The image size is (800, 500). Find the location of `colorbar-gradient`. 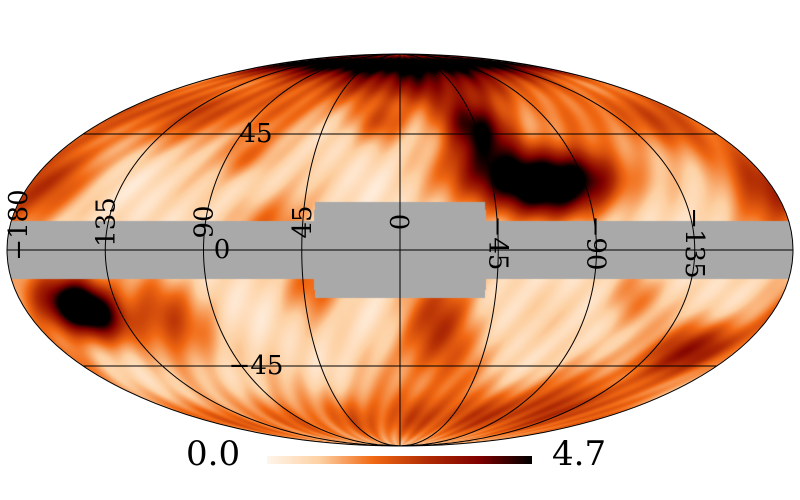

colorbar-gradient is located at coordinates (399, 460).